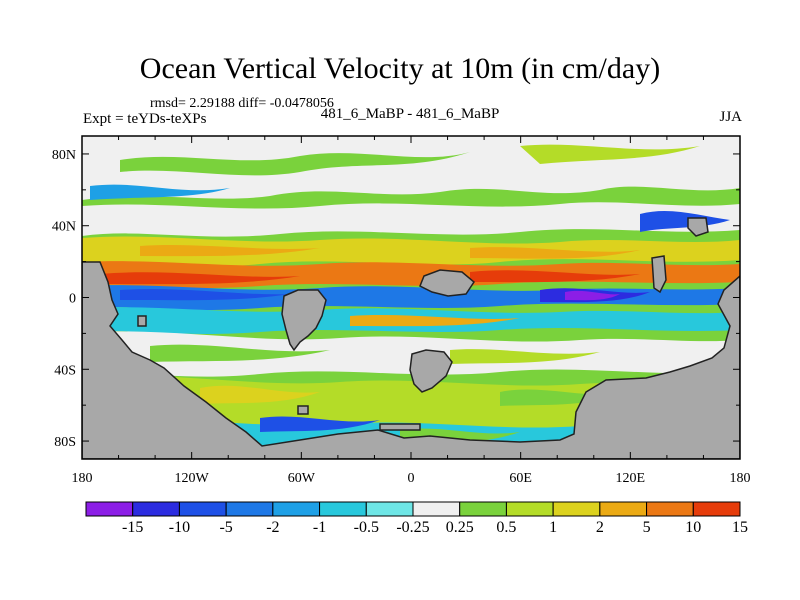  What do you see at coordinates (302, 478) in the screenshot?
I see `x-tick-label: 60W` at bounding box center [302, 478].